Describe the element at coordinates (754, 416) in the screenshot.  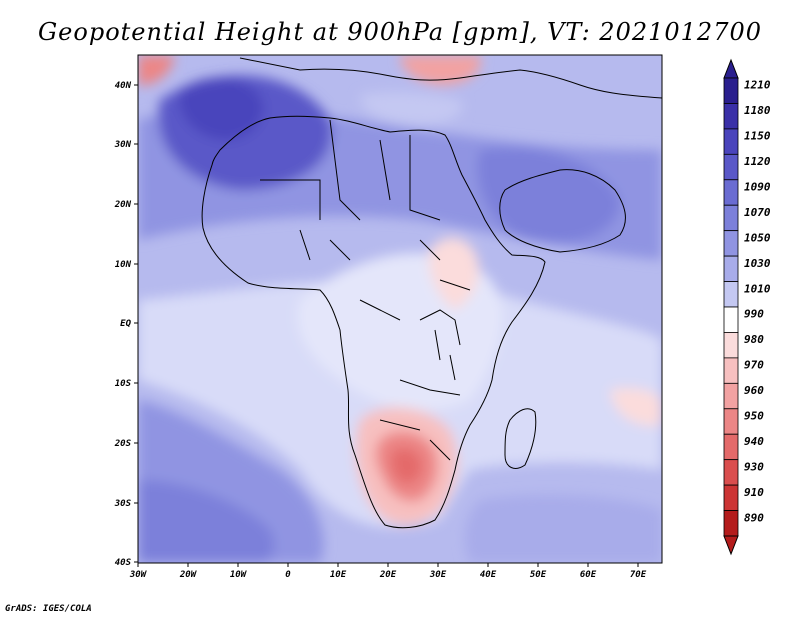
I see `colorbar-level-label: 950` at that location.